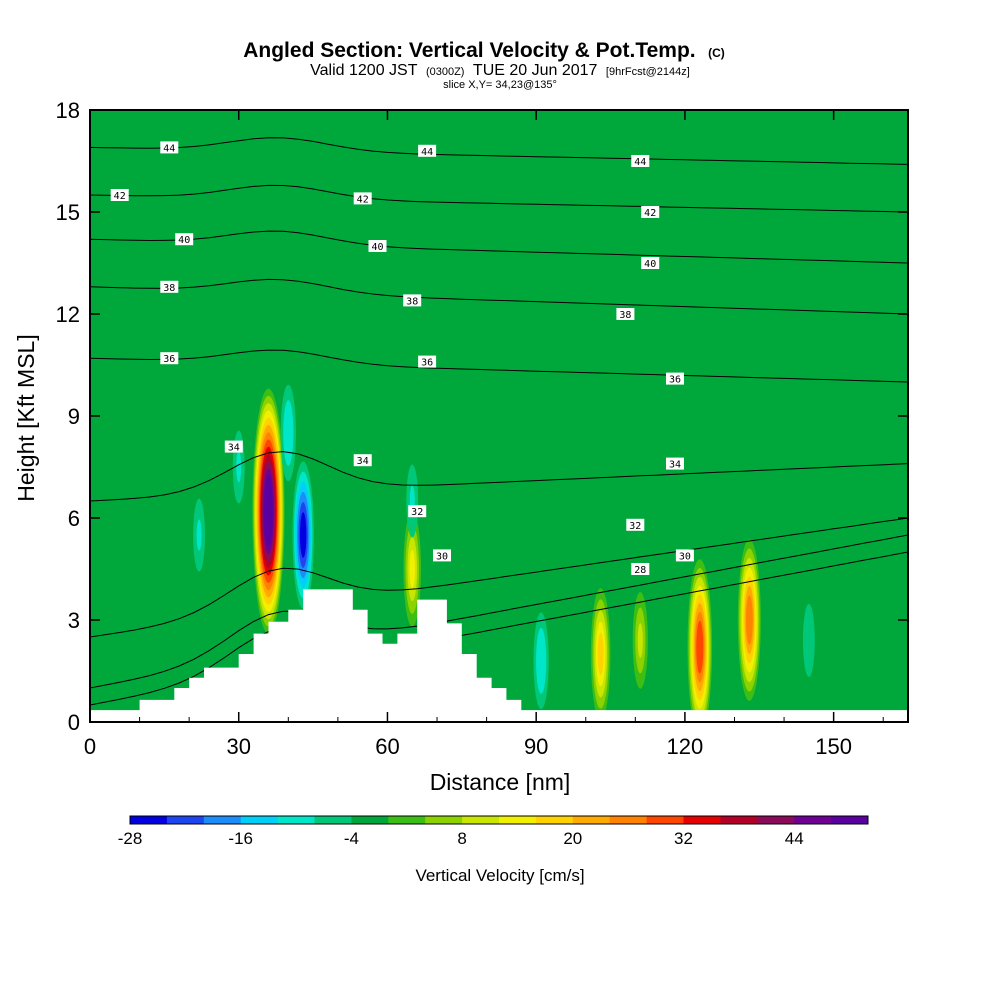 The height and width of the screenshot is (1000, 1000). Describe the element at coordinates (74, 416) in the screenshot. I see `y-tick-label: 9` at that location.